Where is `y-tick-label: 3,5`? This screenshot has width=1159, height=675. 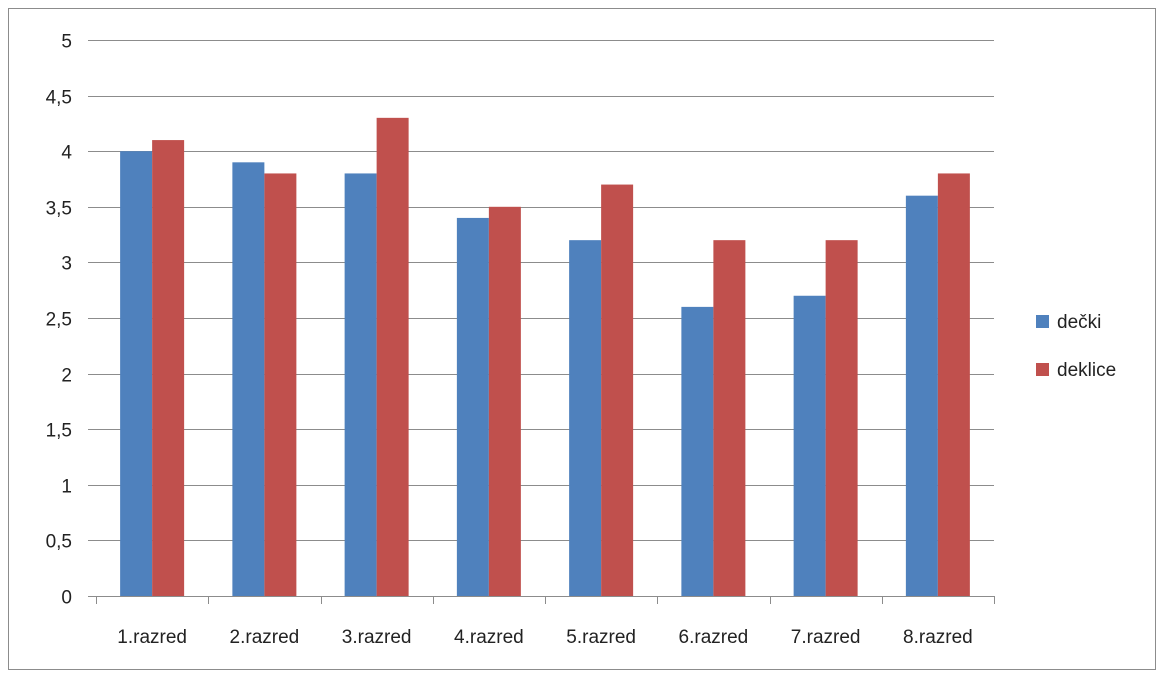
y-tick-label: 3,5 is located at coordinates (59, 209).